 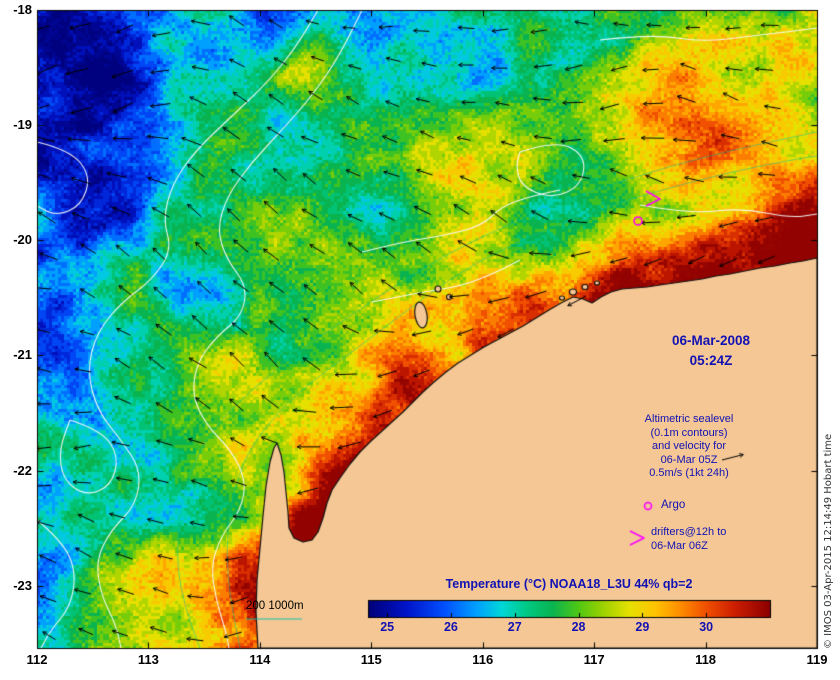 What do you see at coordinates (450, 627) in the screenshot?
I see `colorbar-tick-label: 26` at bounding box center [450, 627].